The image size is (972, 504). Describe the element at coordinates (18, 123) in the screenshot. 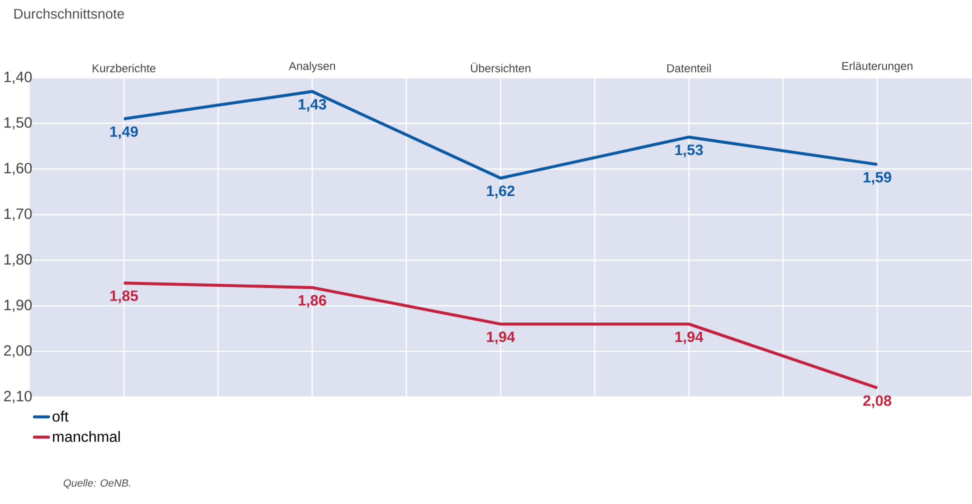

I see `y-tick-label: 1,50` at that location.